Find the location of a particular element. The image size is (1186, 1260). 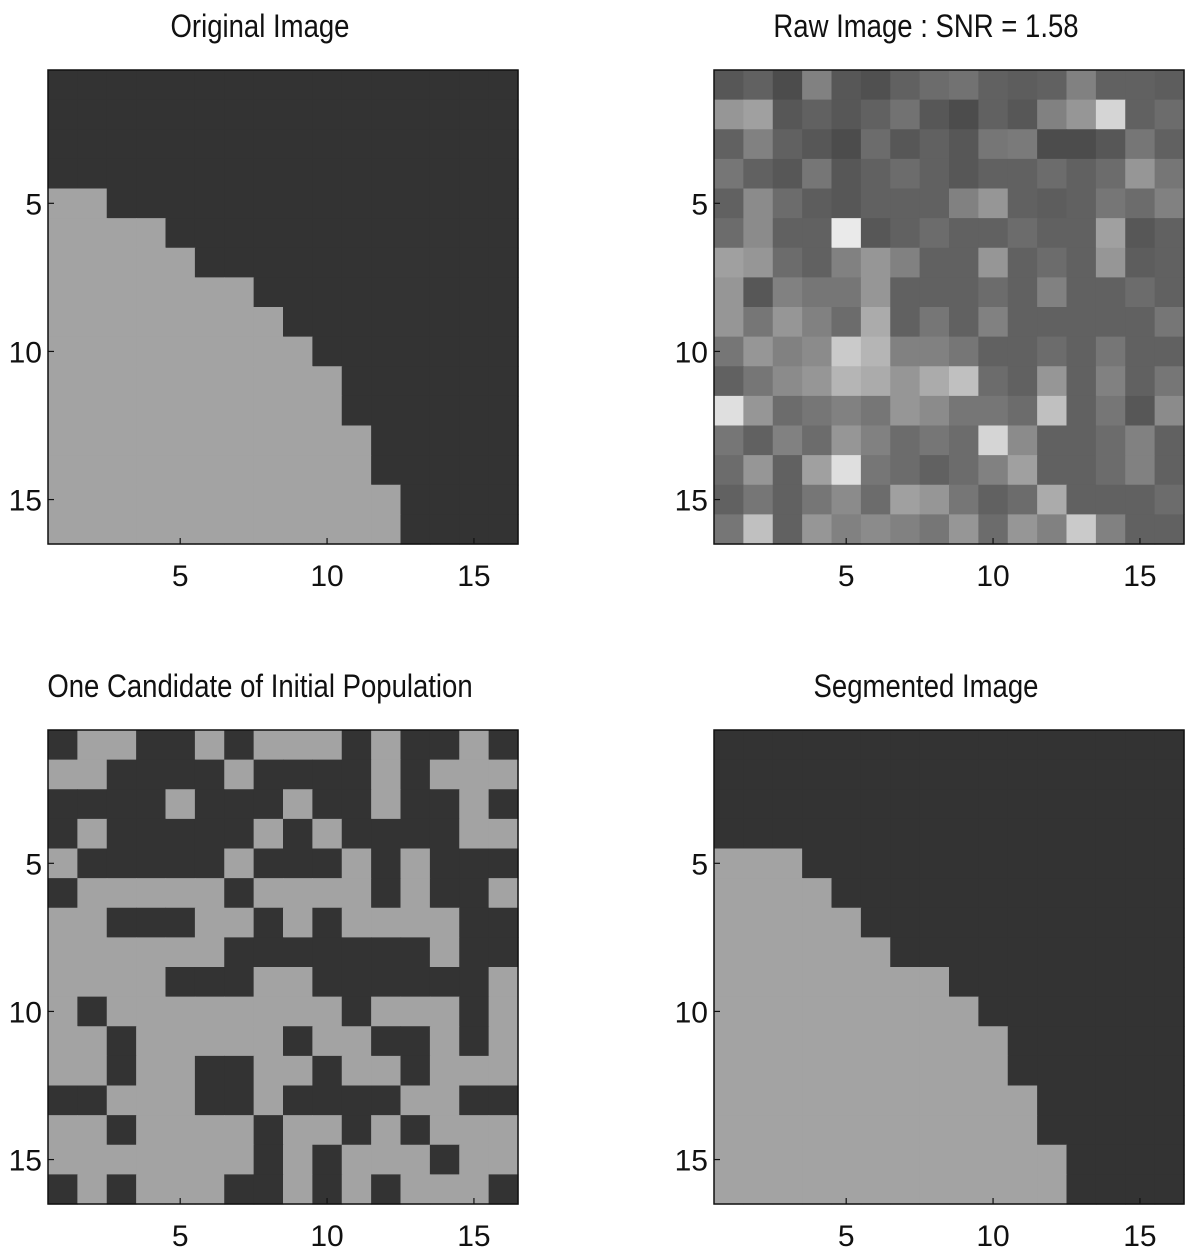

x-tick-label: 10 is located at coordinates (326, 576).